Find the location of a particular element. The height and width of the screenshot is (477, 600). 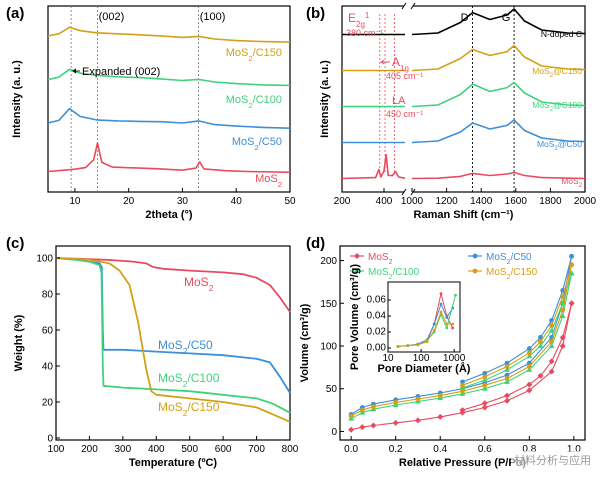

panel-b-mode-la-wave: 450 cm⁻¹ is located at coordinates (404, 114).